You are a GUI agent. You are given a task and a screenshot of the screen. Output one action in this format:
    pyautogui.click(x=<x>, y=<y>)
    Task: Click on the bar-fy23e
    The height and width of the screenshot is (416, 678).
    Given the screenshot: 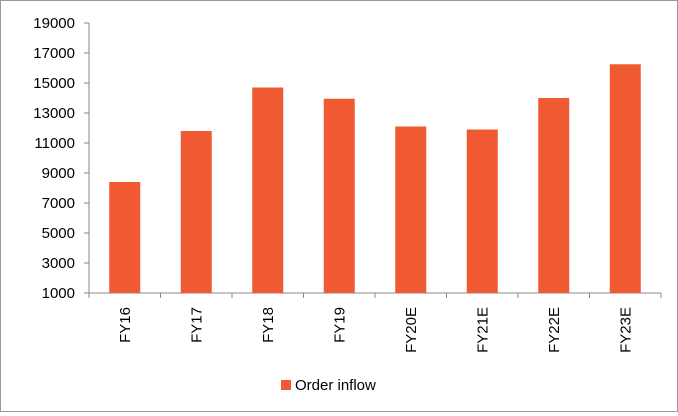 What is the action you would take?
    pyautogui.click(x=625, y=178)
    